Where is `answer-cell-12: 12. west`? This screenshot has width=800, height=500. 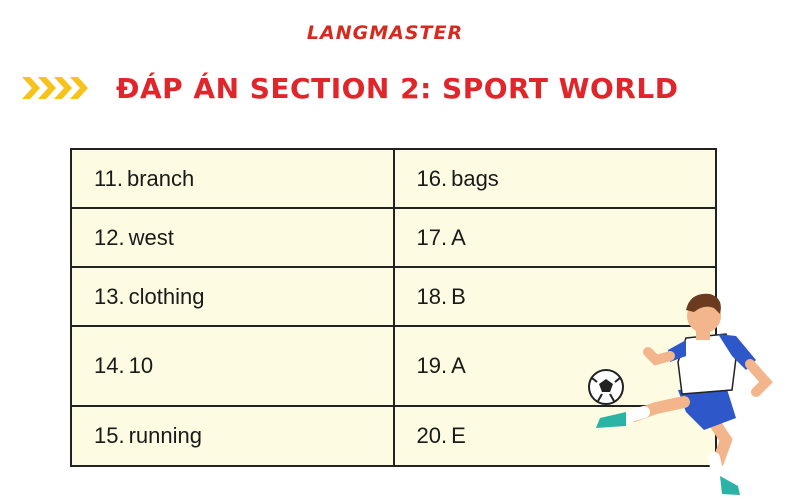
answer-cell-12: 12. west is located at coordinates (232, 237).